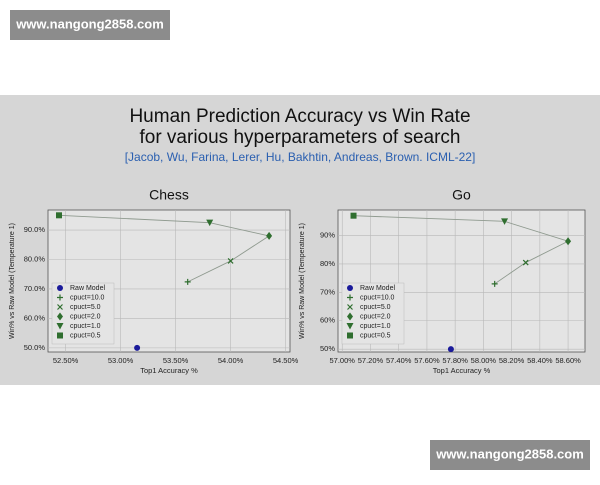 The width and height of the screenshot is (600, 485). I want to click on y-tick-label: 50%, so click(327, 348).